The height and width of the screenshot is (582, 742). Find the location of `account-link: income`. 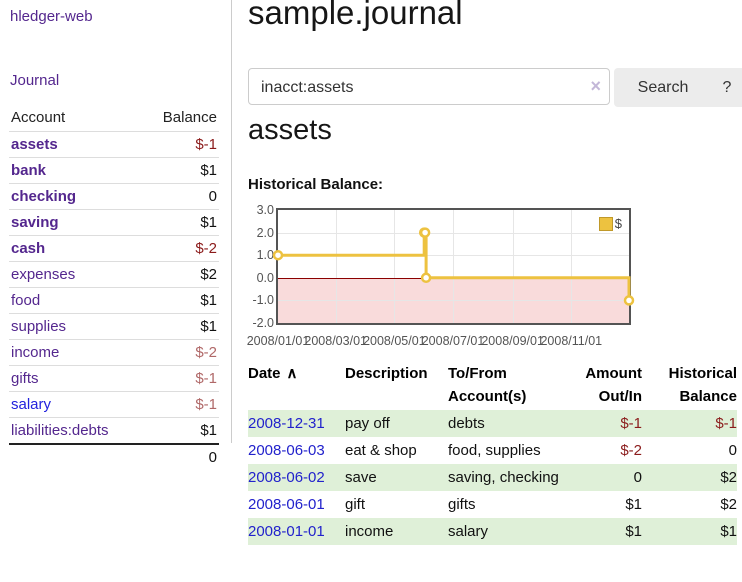

account-link: income is located at coordinates (35, 352).